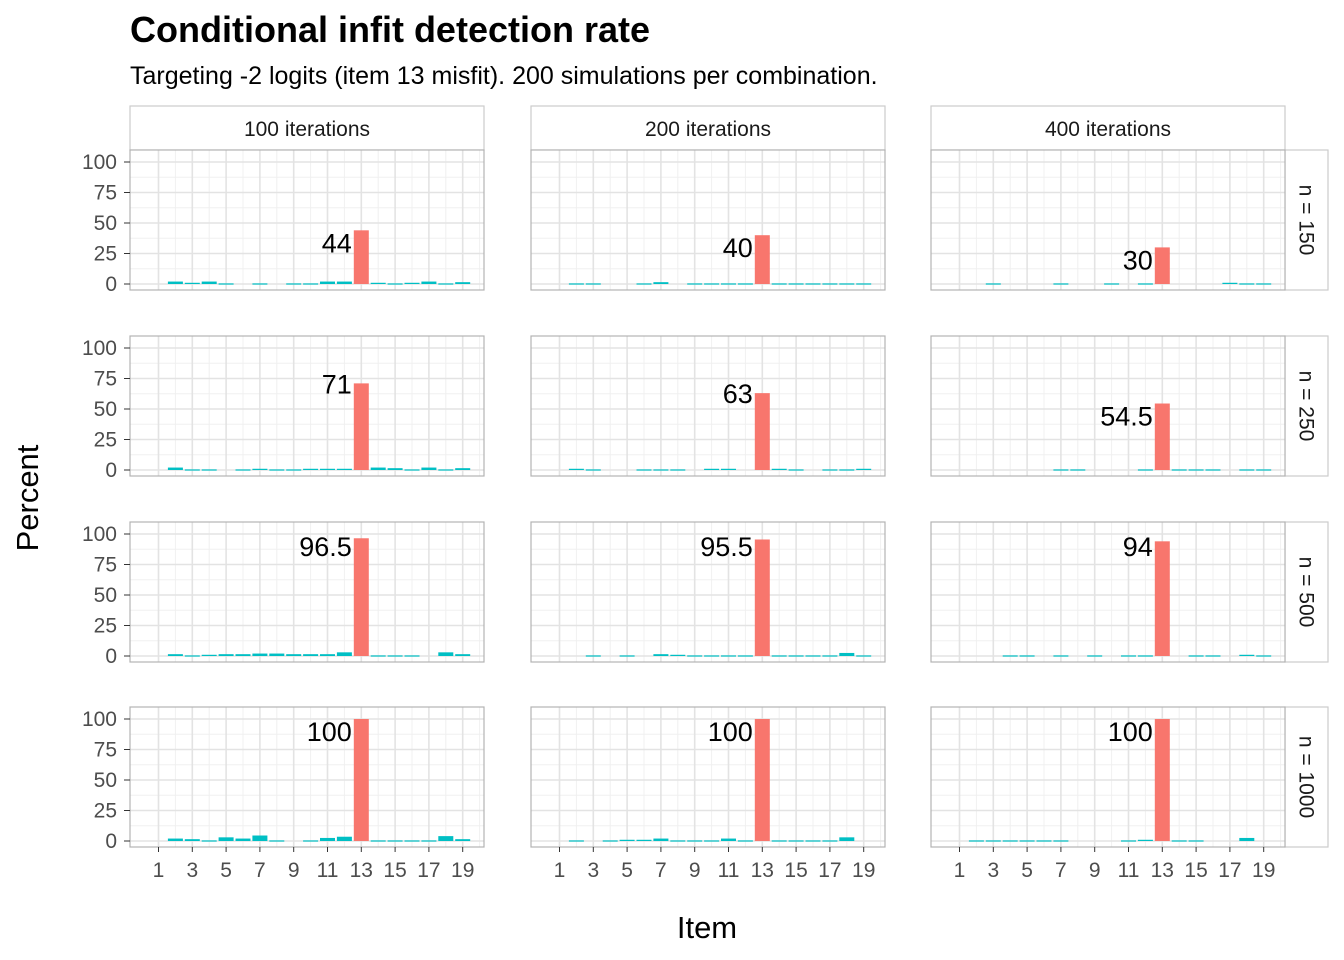 This screenshot has width=1344, height=960. What do you see at coordinates (1126, 417) in the screenshot?
I see `data-label: 54.5` at bounding box center [1126, 417].